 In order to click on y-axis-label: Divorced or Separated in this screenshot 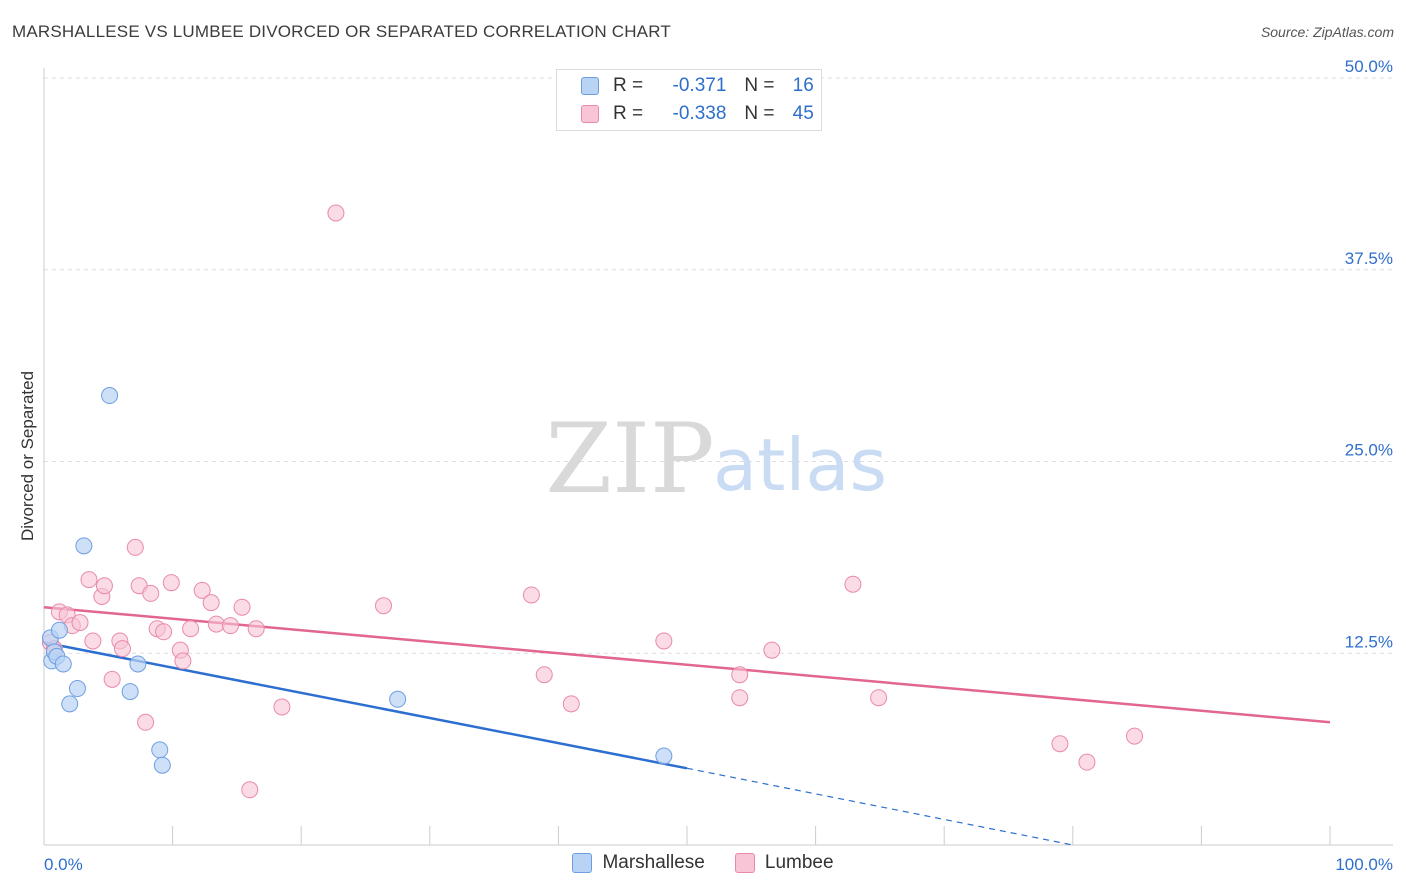, I will do `click(27, 456)`.